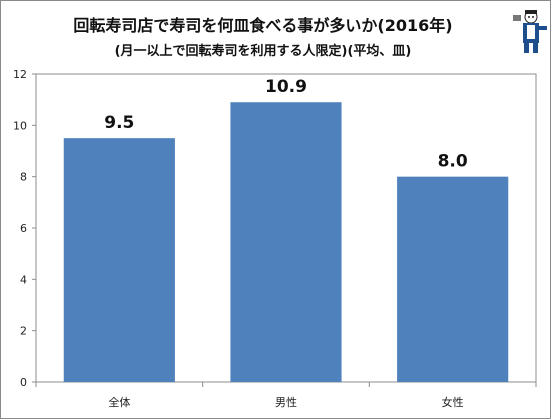 This screenshot has width=551, height=419. What do you see at coordinates (263, 51) in the screenshot?
I see `chart-subtitle: (月一以上で回転寿司を利用する人限定)(平均、皿)` at bounding box center [263, 51].